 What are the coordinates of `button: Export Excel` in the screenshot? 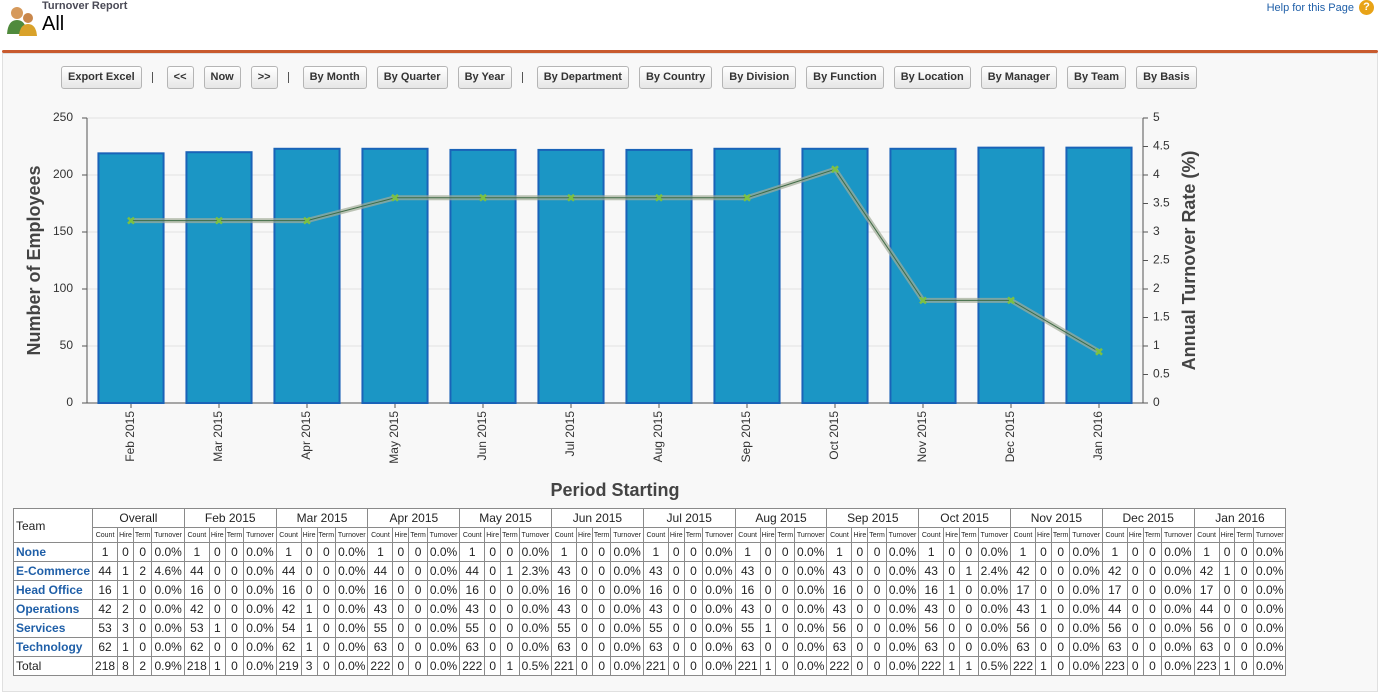 It's located at (101, 77).